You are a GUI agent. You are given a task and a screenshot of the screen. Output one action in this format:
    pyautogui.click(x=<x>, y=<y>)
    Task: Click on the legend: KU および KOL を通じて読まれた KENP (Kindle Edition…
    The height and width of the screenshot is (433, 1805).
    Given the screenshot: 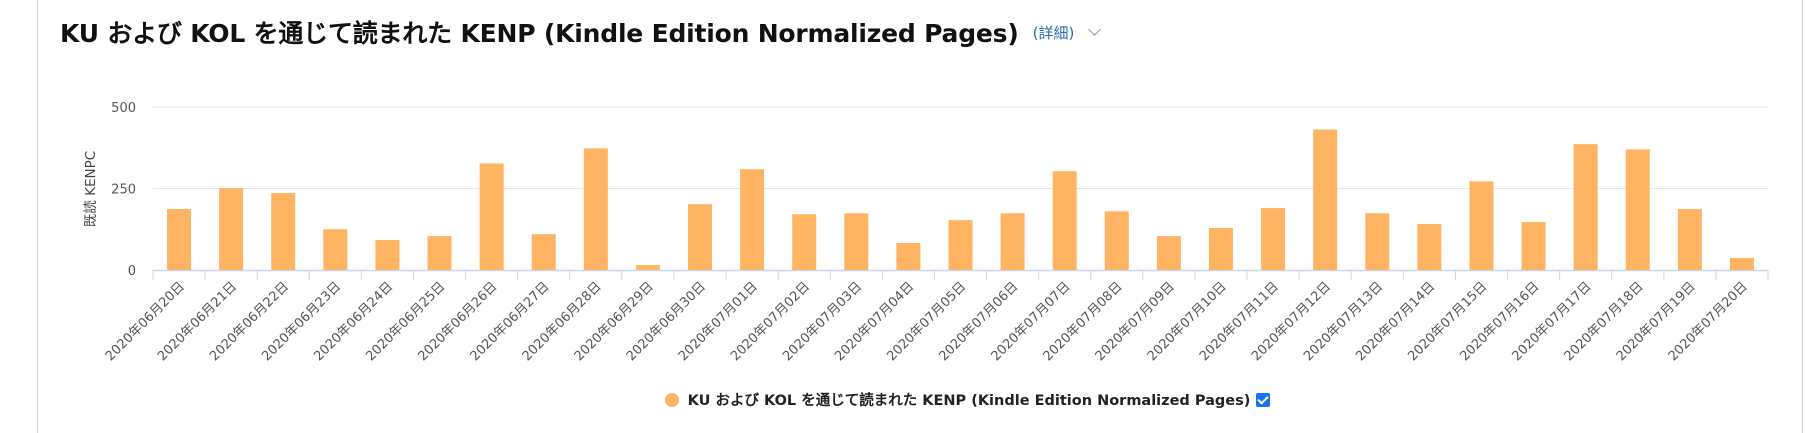 What is the action you would take?
    pyautogui.click(x=902, y=399)
    